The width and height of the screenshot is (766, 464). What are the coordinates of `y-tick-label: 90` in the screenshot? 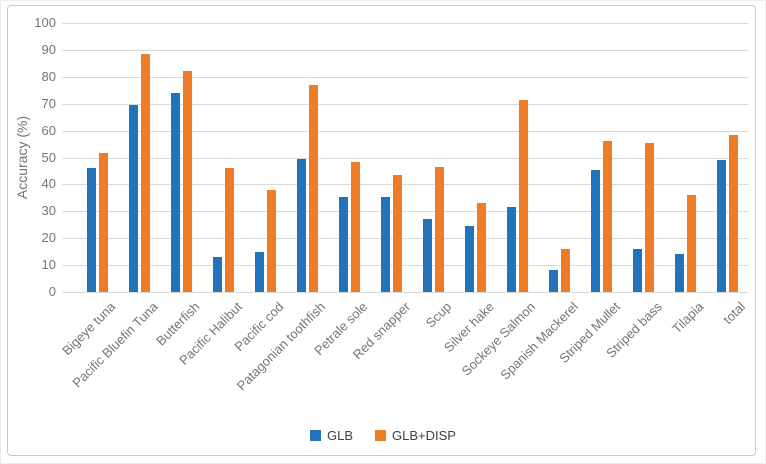 It's located at (48, 49).